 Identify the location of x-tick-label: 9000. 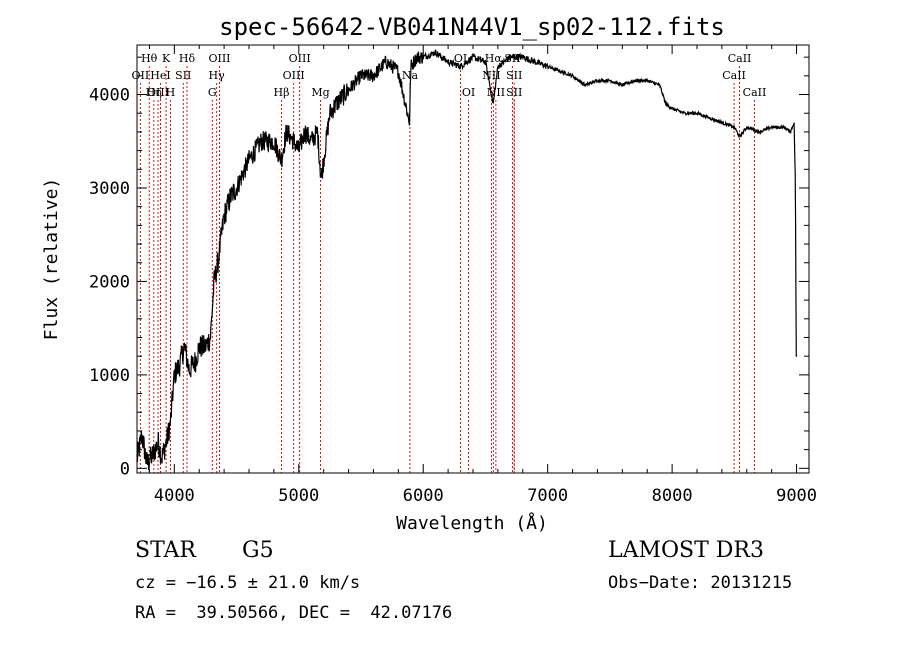
(796, 496).